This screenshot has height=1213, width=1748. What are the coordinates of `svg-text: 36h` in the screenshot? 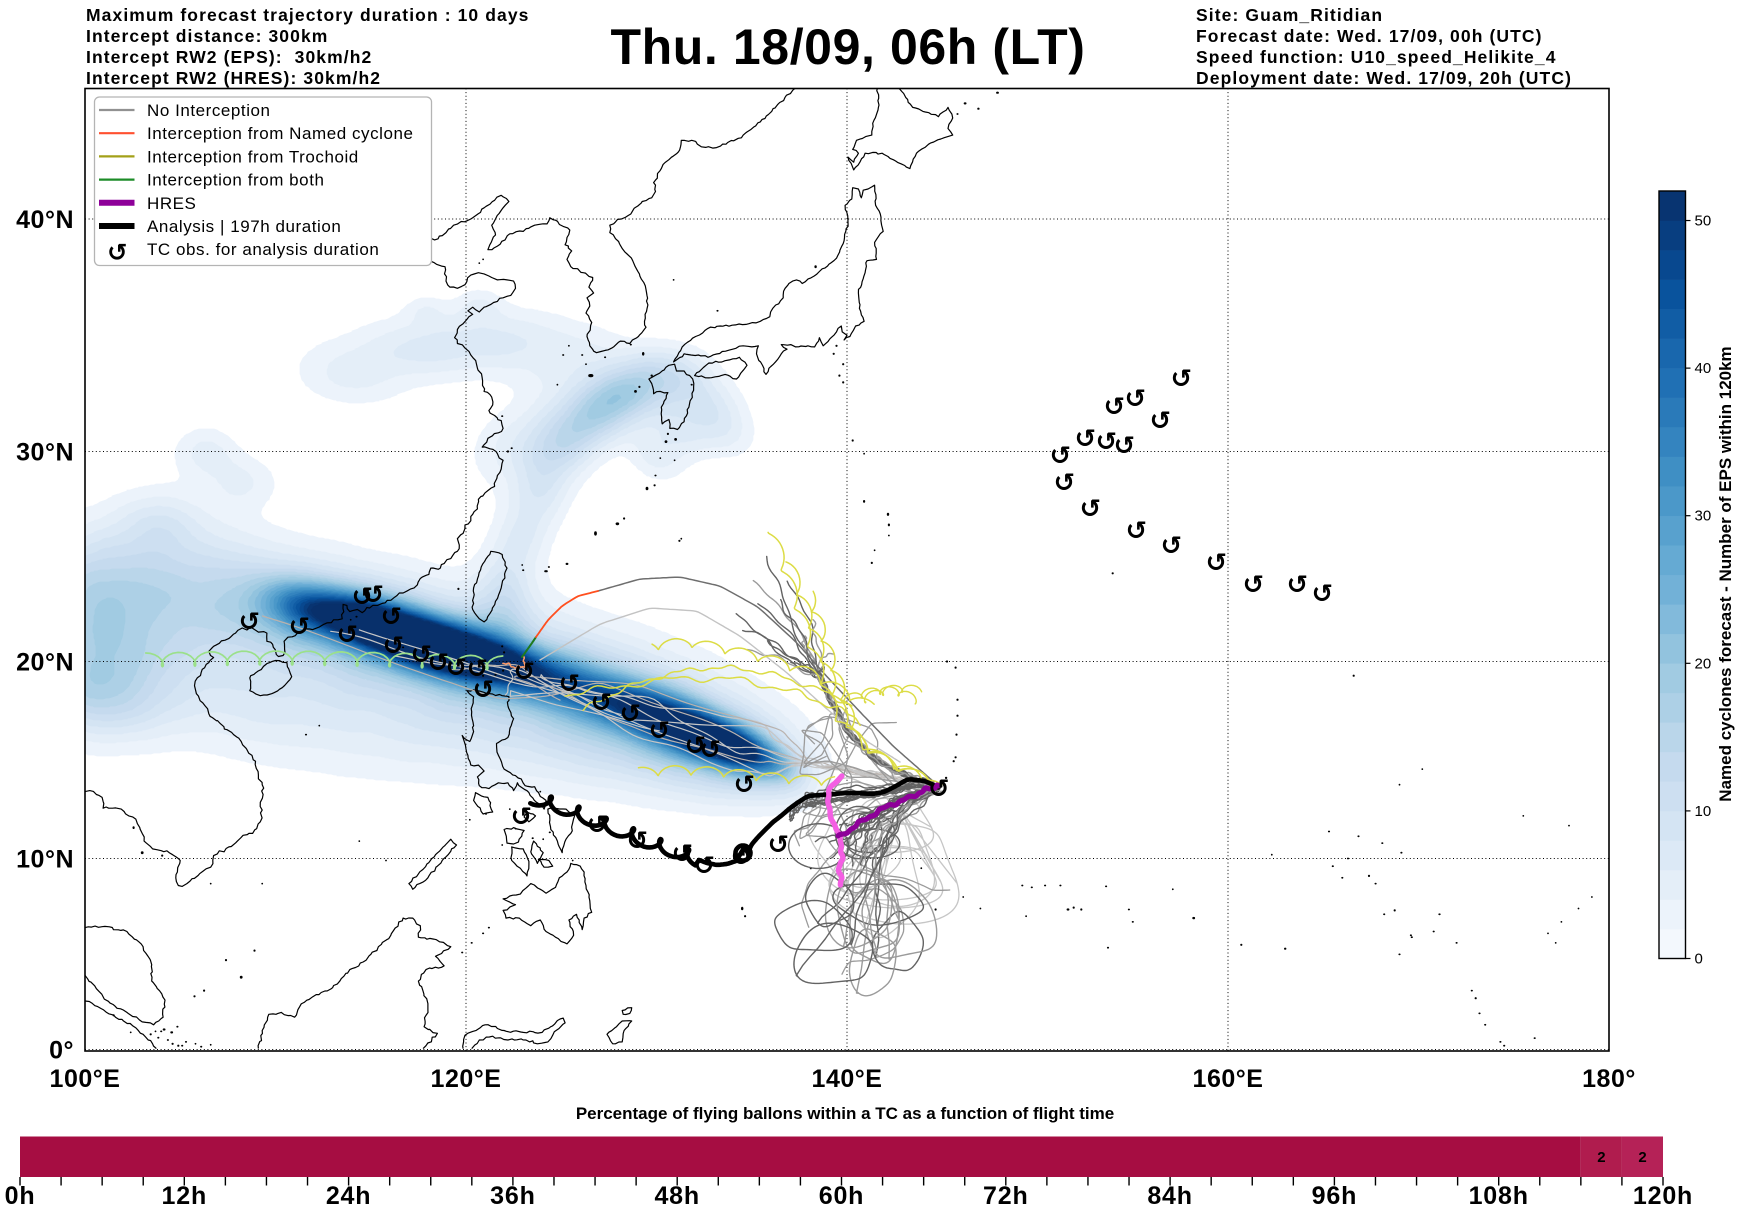 It's located at (512, 1196).